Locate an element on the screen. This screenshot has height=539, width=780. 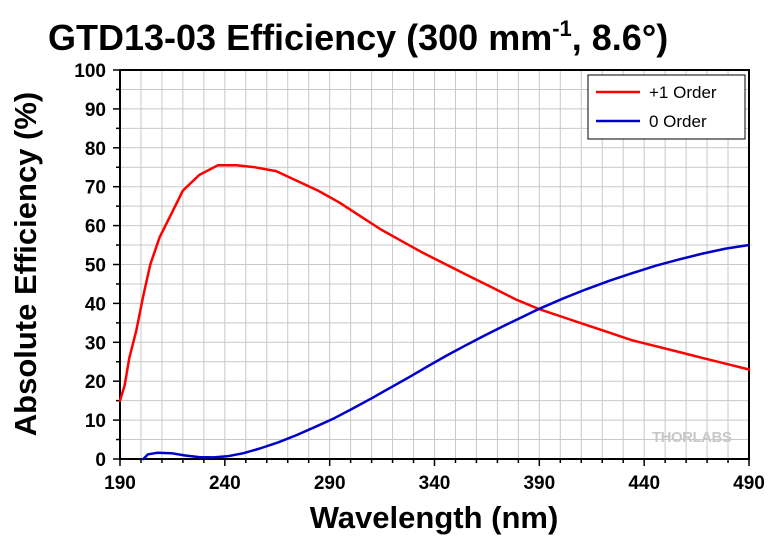
y-axis-label: Absolute Efficiency (%) is located at coordinates (25, 264).